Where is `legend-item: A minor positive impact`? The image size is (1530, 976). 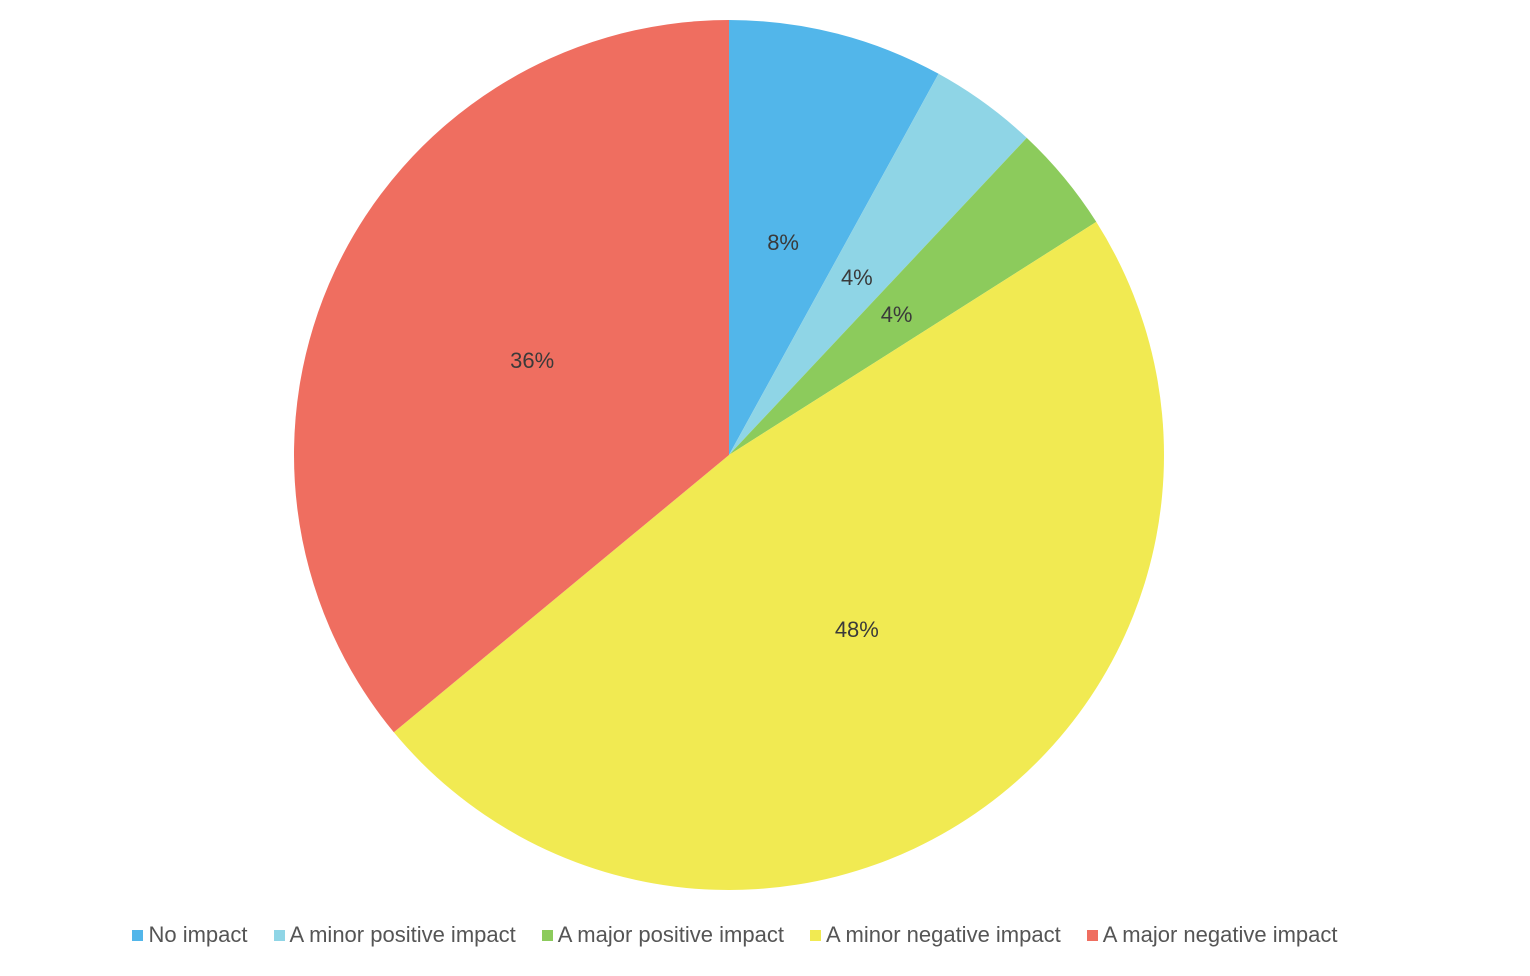 legend-item: A minor positive impact is located at coordinates (394, 935).